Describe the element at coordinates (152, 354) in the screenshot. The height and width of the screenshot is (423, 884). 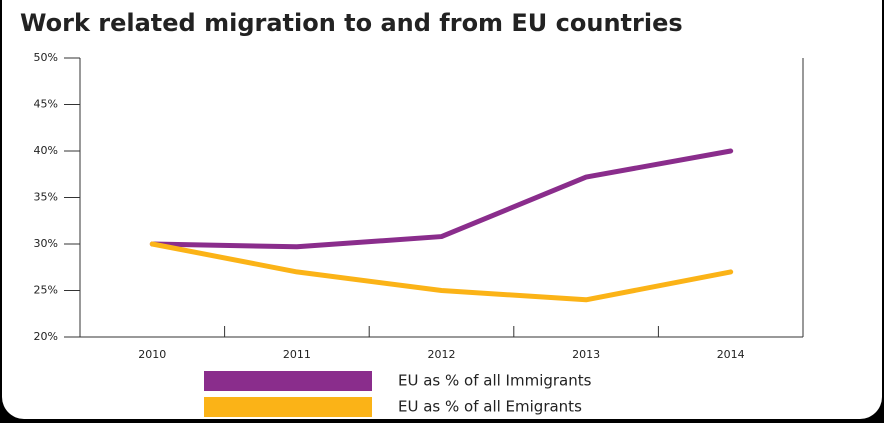
I see `x-tick-label: 2010` at that location.